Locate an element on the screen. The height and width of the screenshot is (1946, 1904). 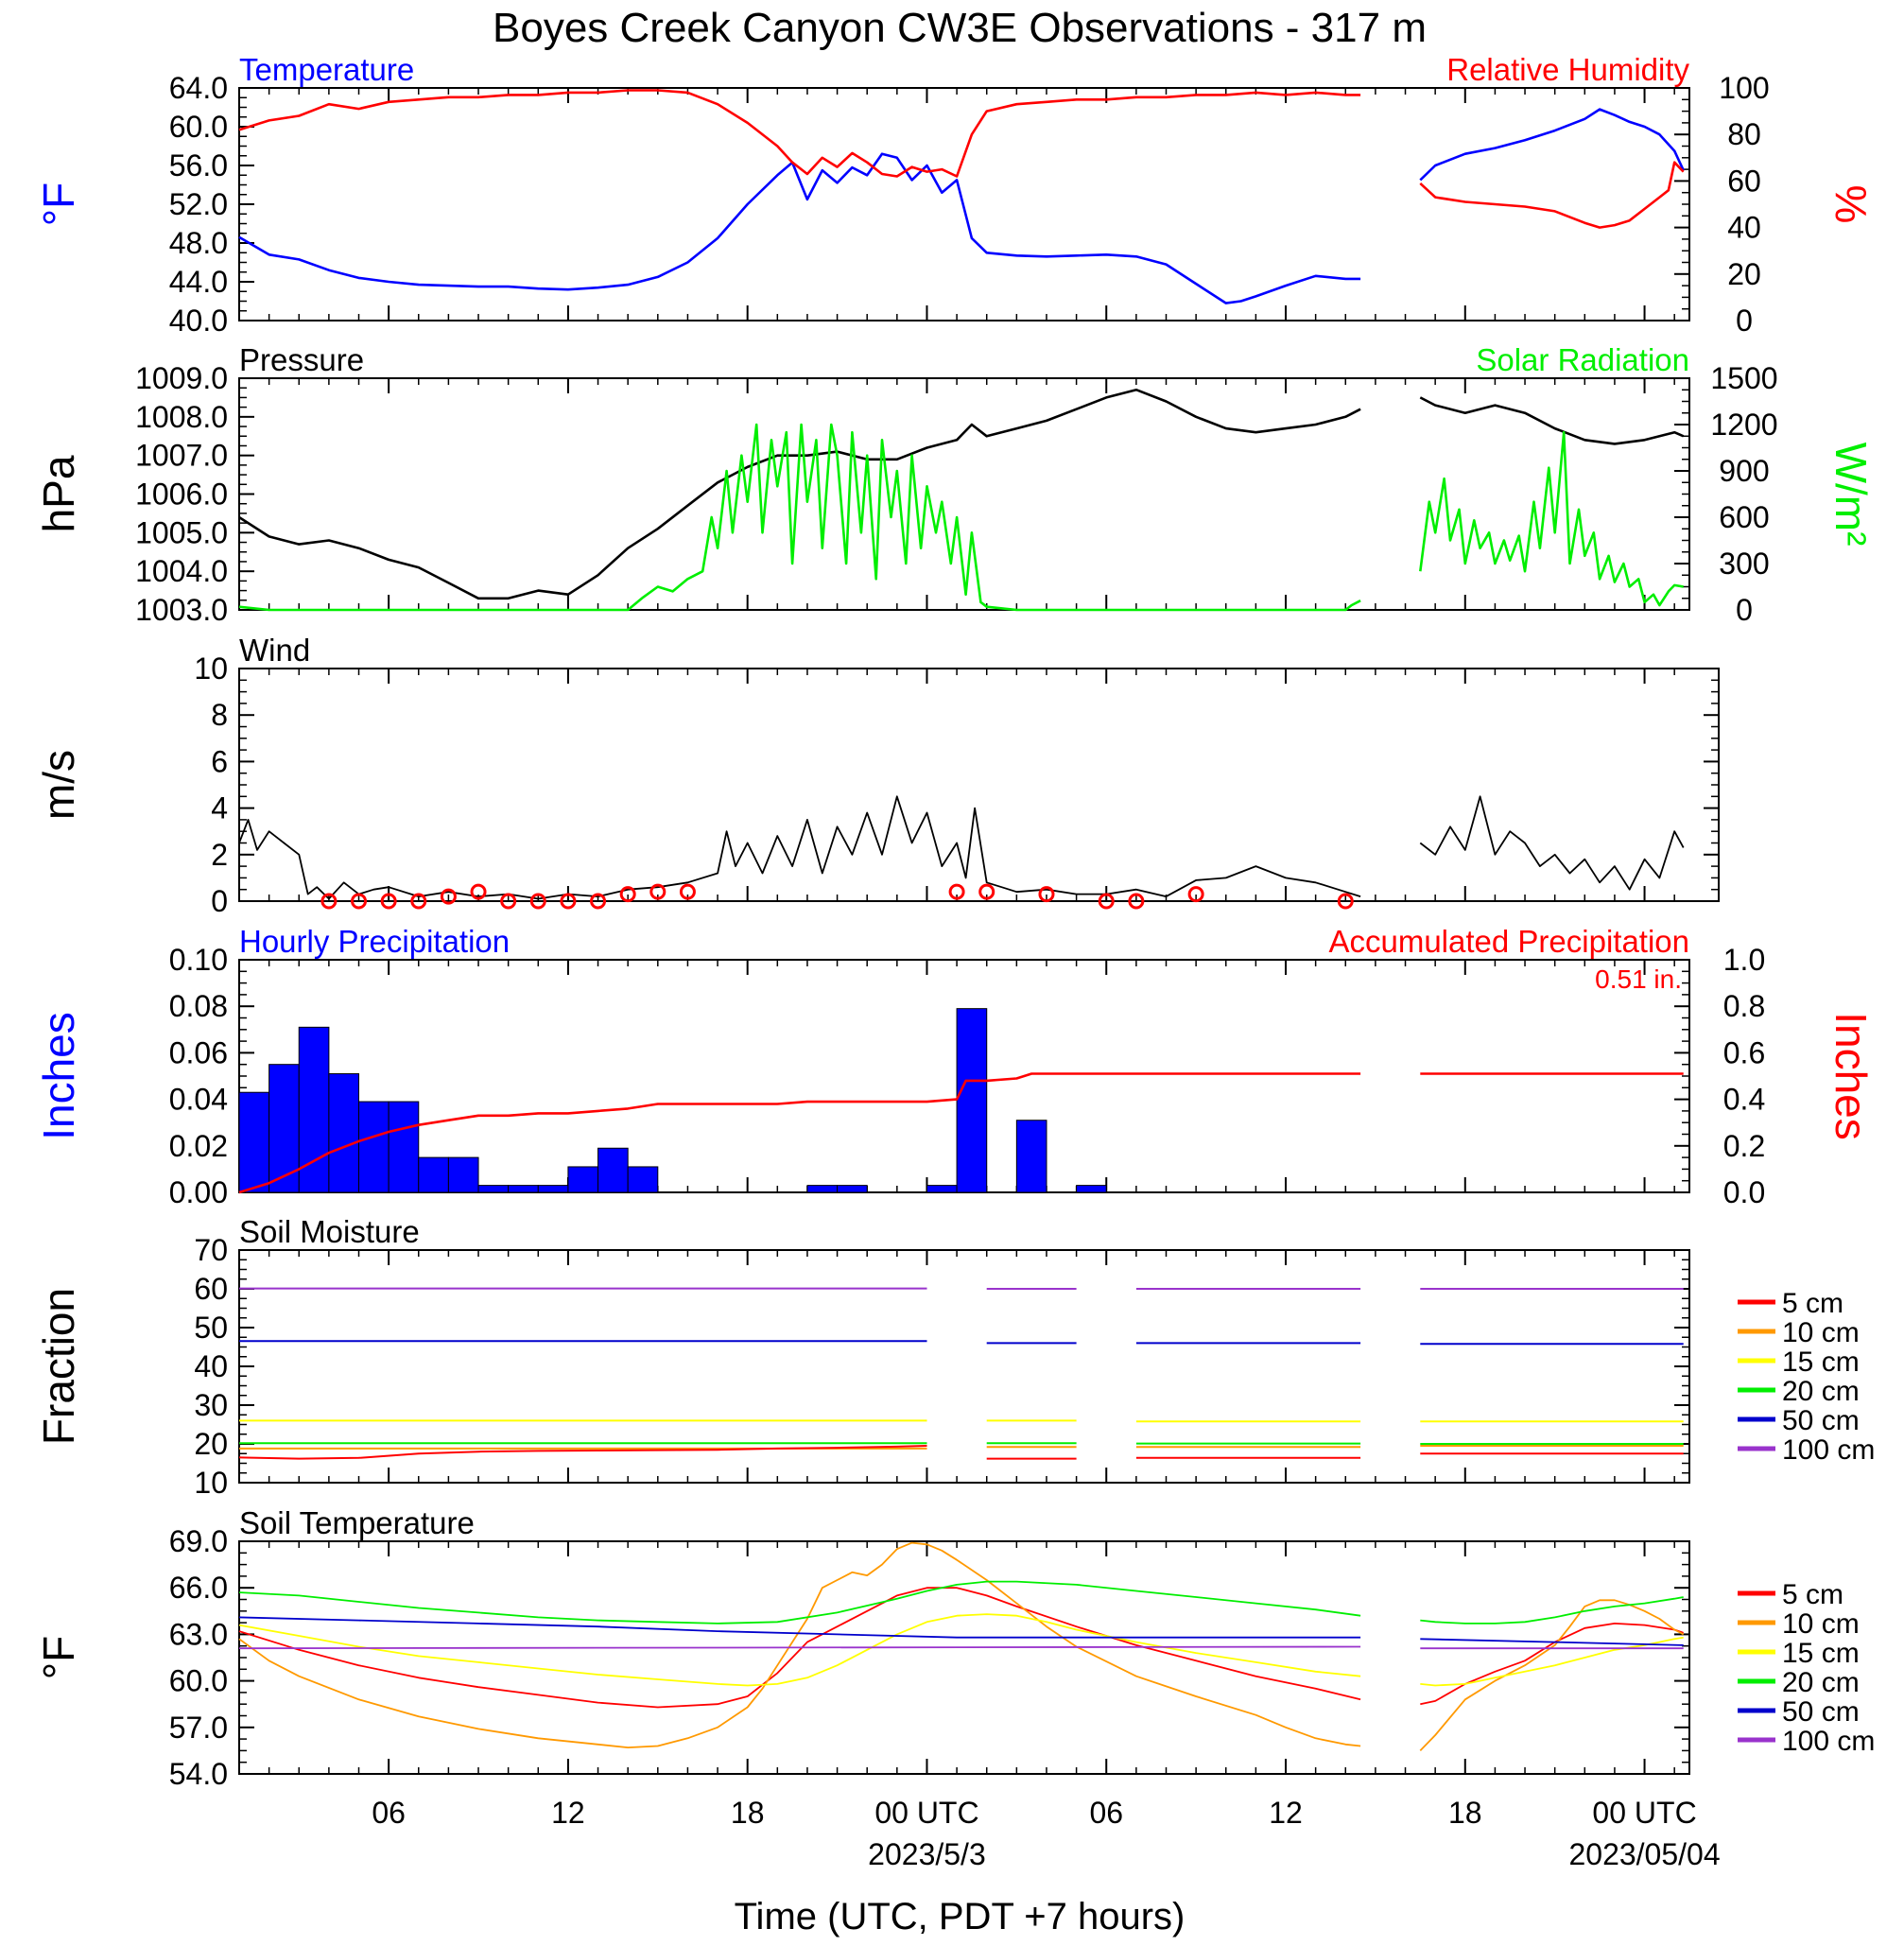
temp_rh-ylabel-left: °F is located at coordinates (58, 205).